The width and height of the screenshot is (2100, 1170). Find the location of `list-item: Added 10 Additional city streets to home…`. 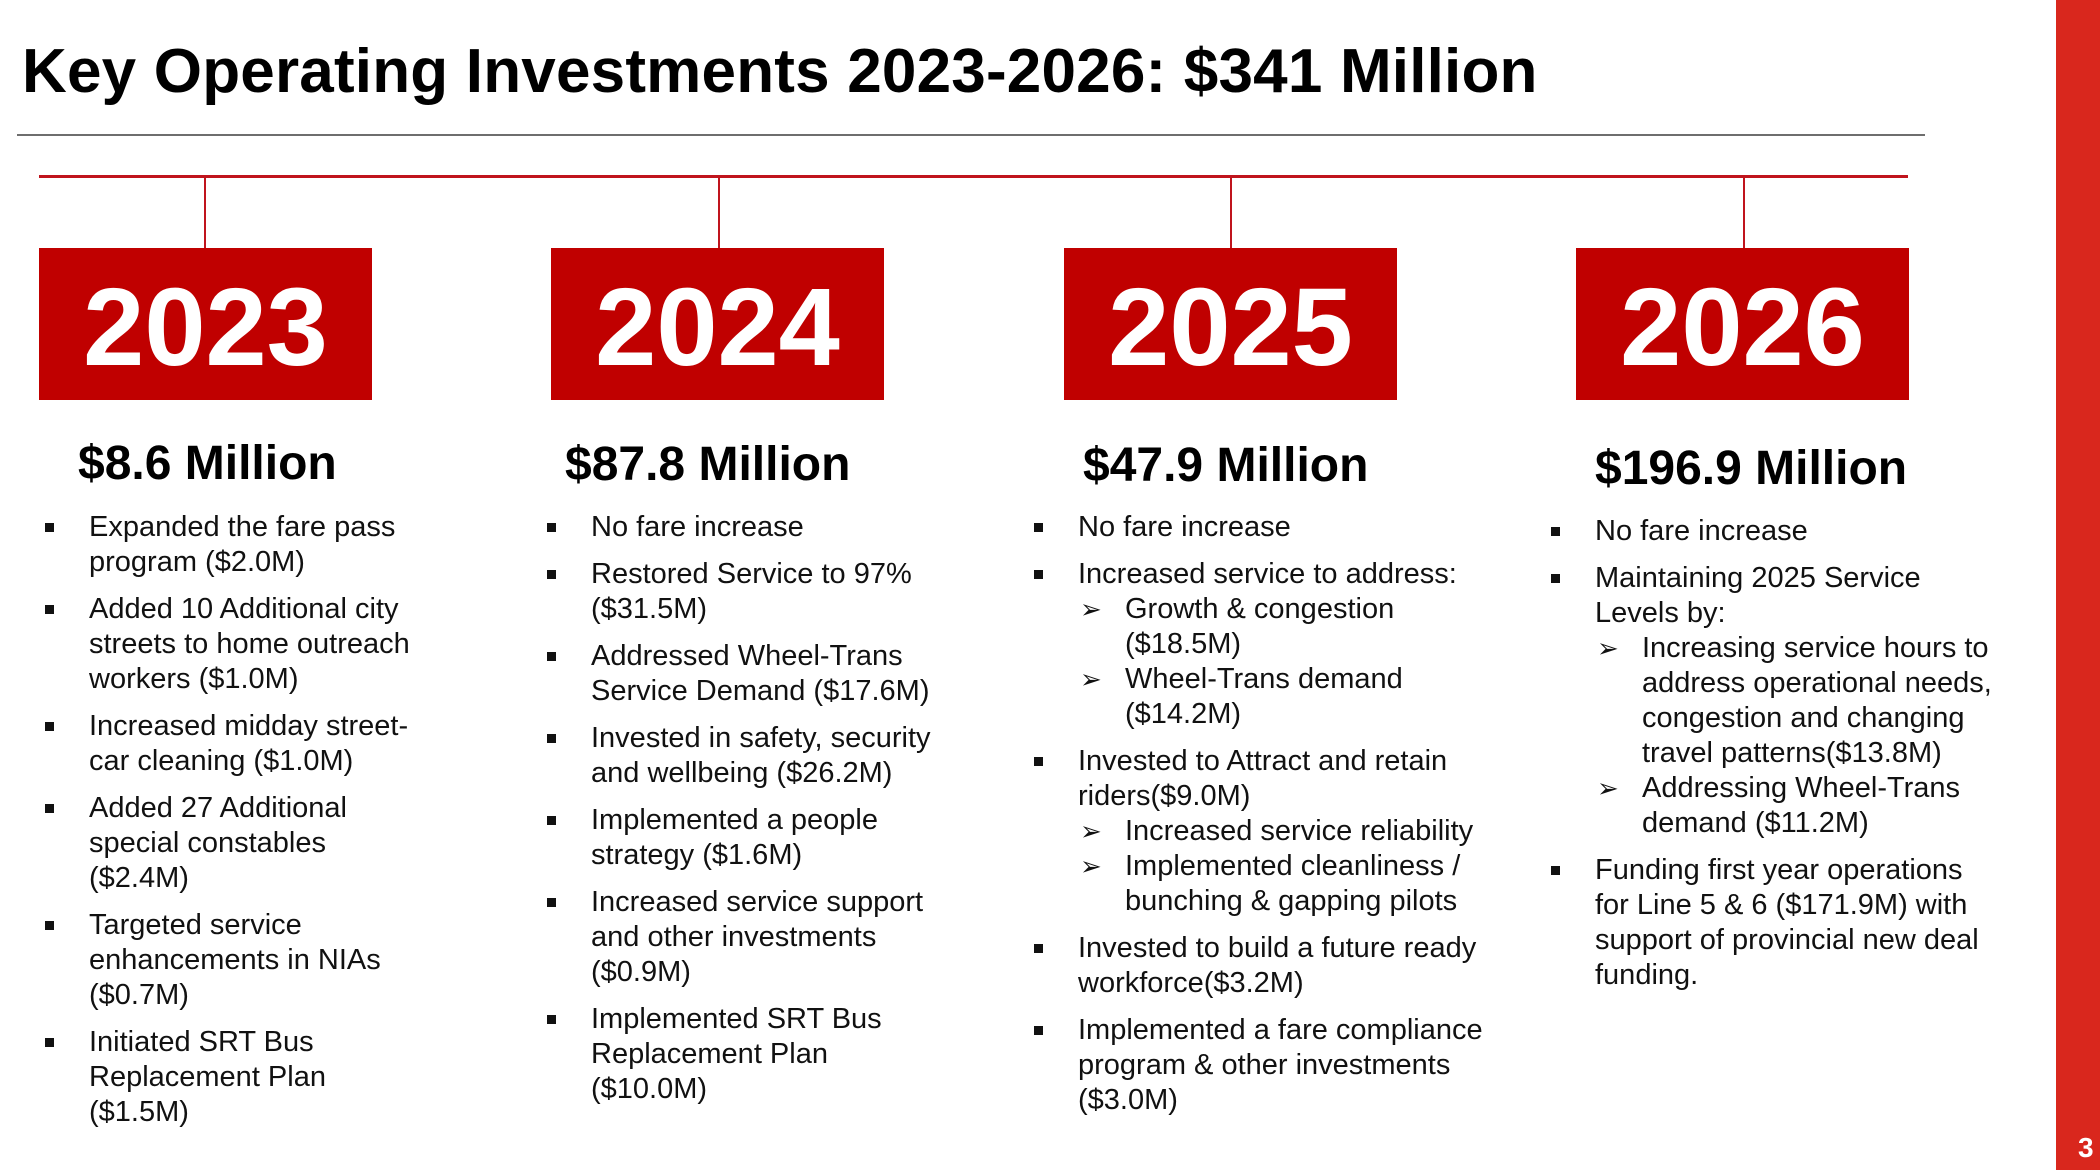

list-item: Added 10 Additional city streets to home… is located at coordinates (236, 644).